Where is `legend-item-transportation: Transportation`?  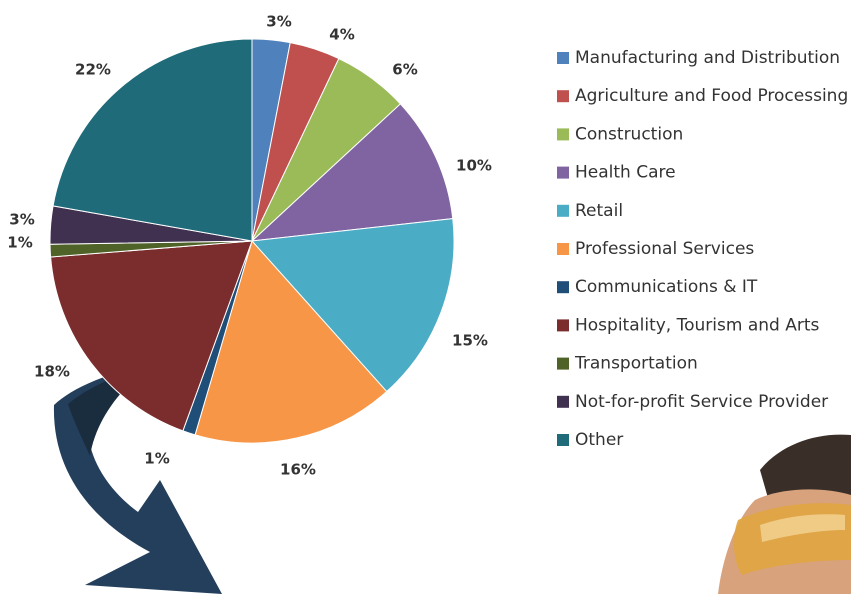
legend-item-transportation: Transportation is located at coordinates (627, 364).